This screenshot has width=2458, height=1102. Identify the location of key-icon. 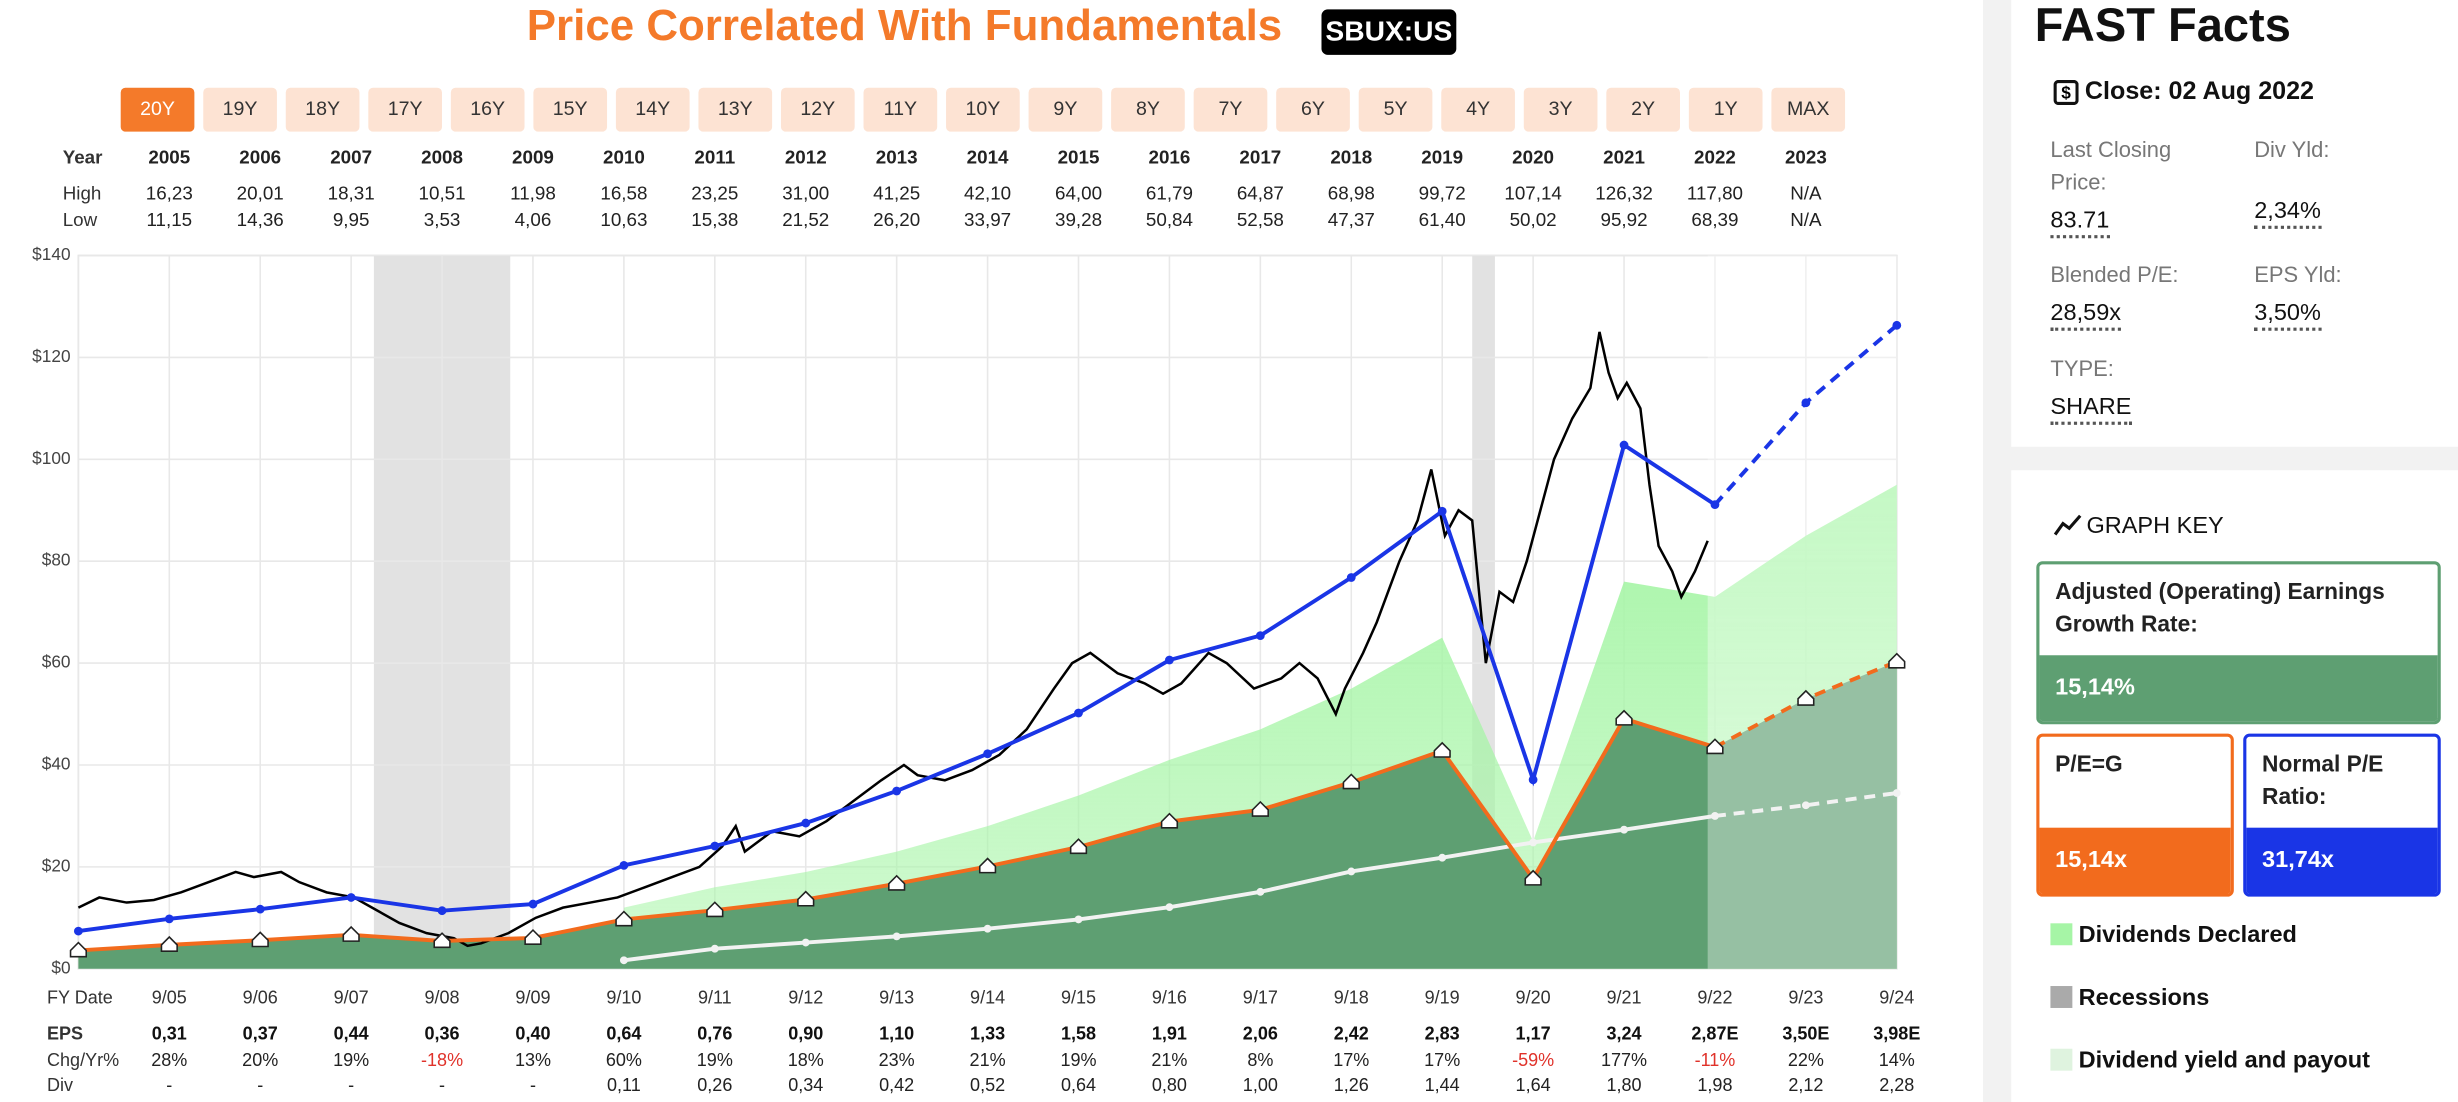
(2067, 525).